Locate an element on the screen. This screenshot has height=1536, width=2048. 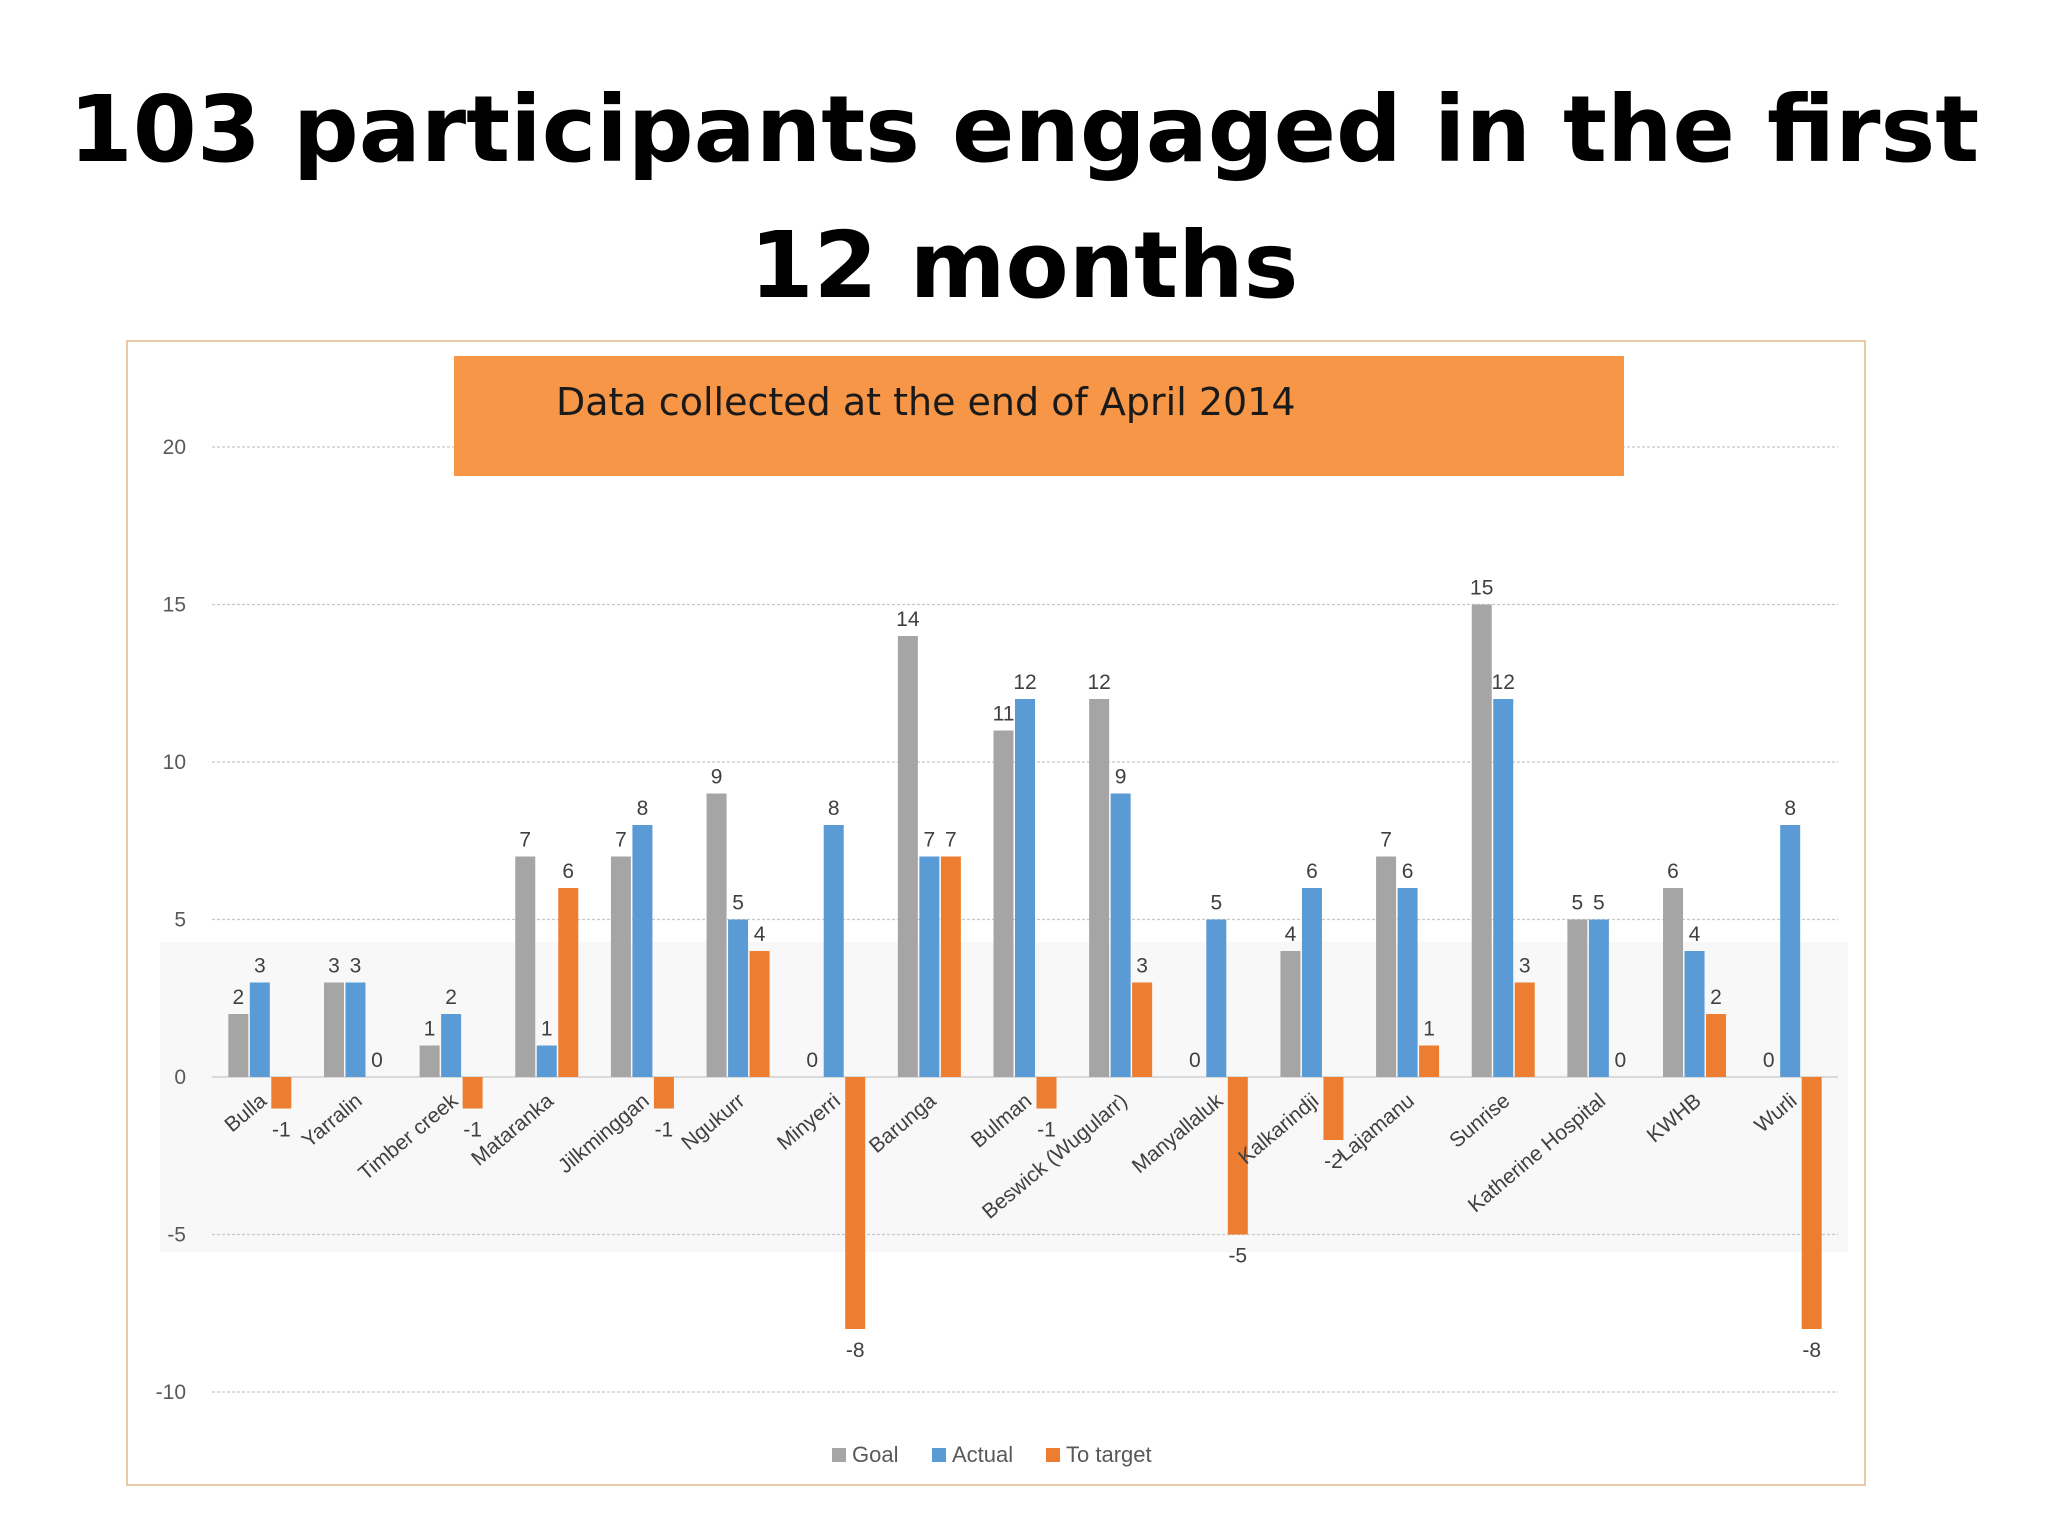
y-tick-label: 5 is located at coordinates (180, 920).